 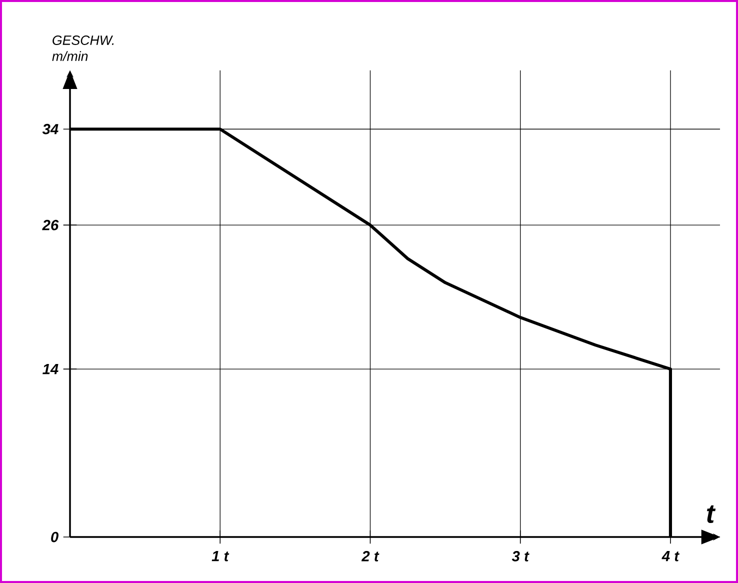 I want to click on y-tick-label: 26, so click(x=50, y=225).